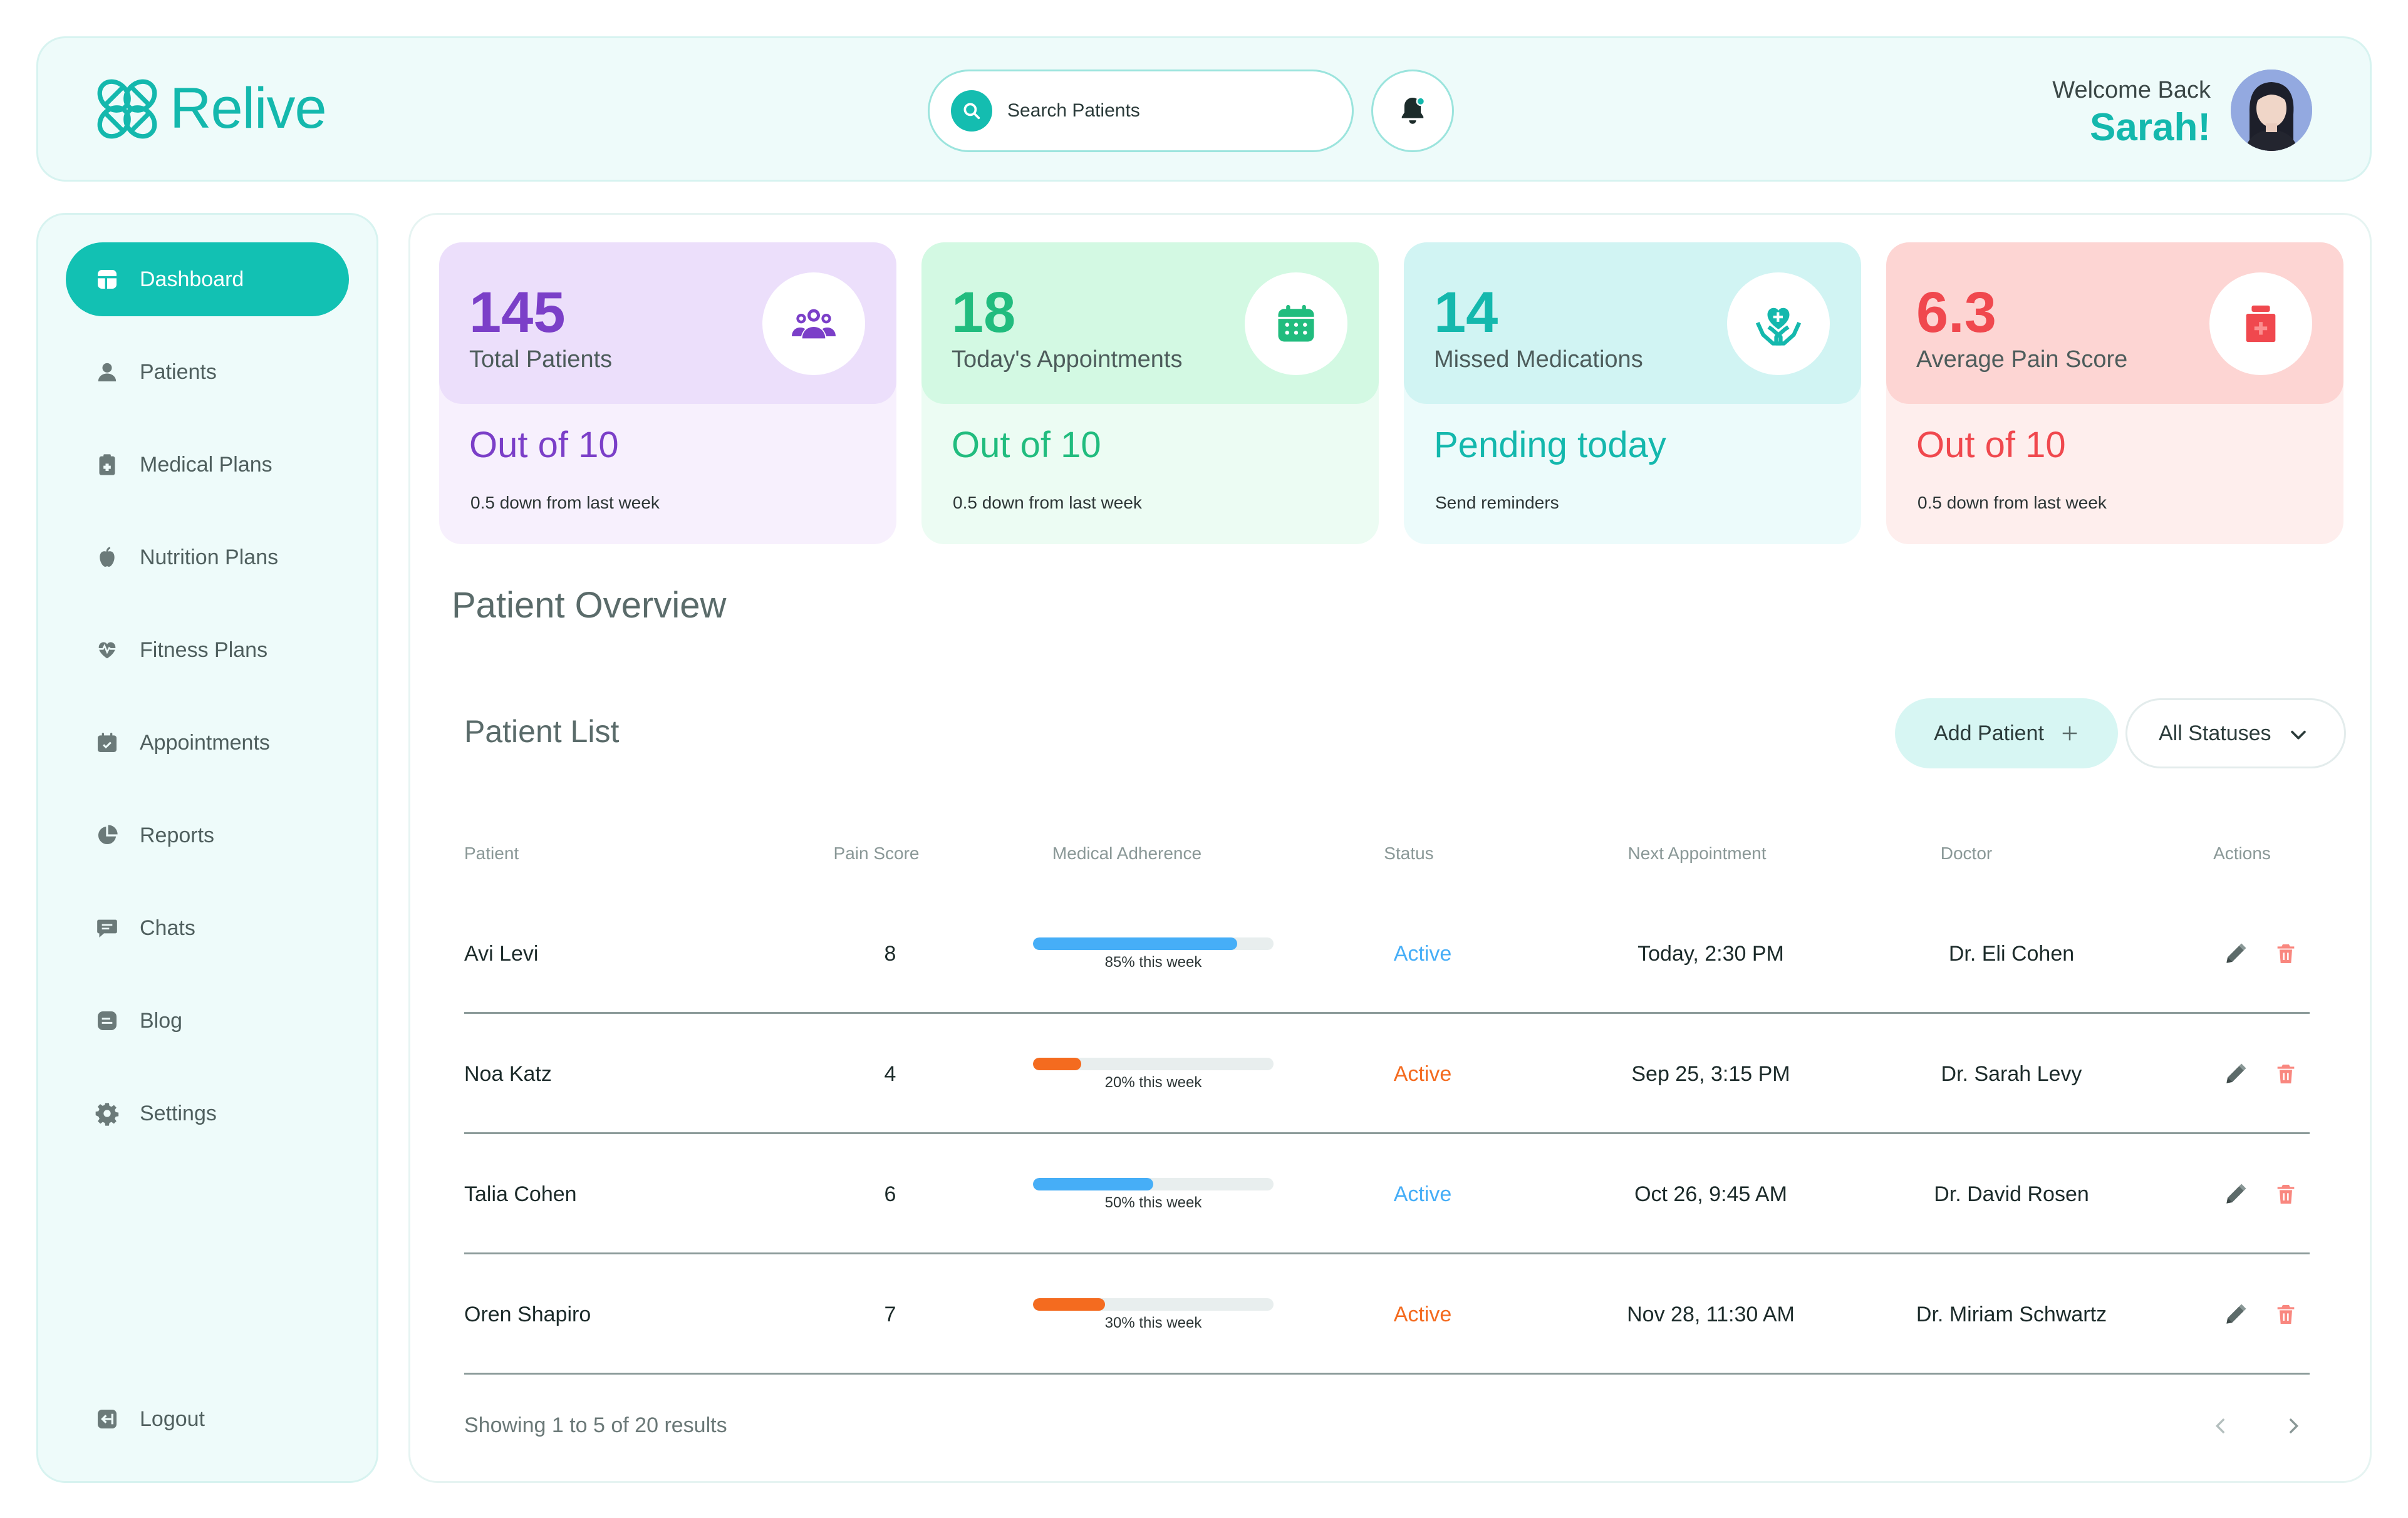  What do you see at coordinates (590, 606) in the screenshot?
I see `section-title-overview: Patient Overview` at bounding box center [590, 606].